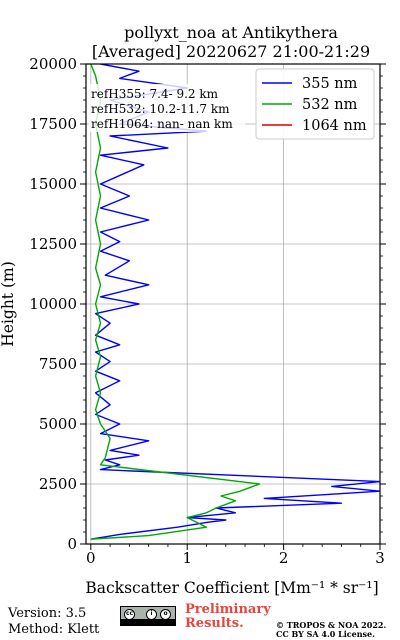 The width and height of the screenshot is (400, 640). What do you see at coordinates (53, 304) in the screenshot?
I see `y-tick-label: 10000` at bounding box center [53, 304].